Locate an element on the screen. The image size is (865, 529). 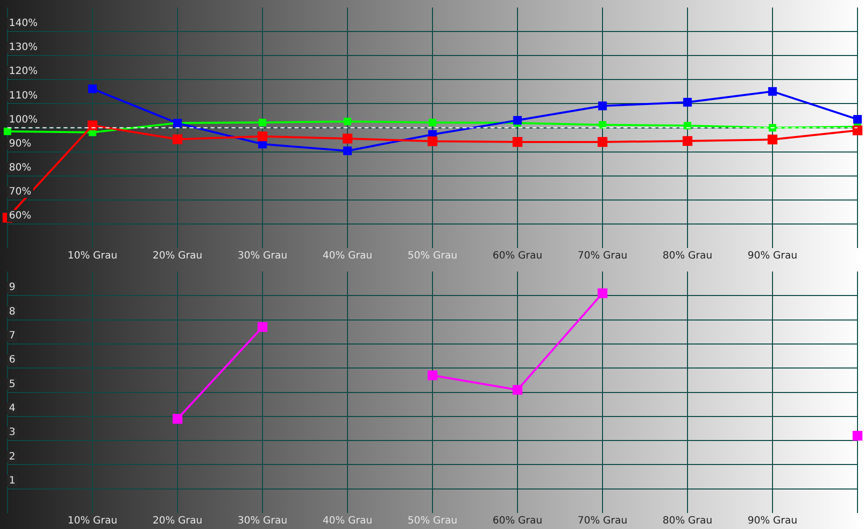
y-tick-label: 4 is located at coordinates (12, 408).